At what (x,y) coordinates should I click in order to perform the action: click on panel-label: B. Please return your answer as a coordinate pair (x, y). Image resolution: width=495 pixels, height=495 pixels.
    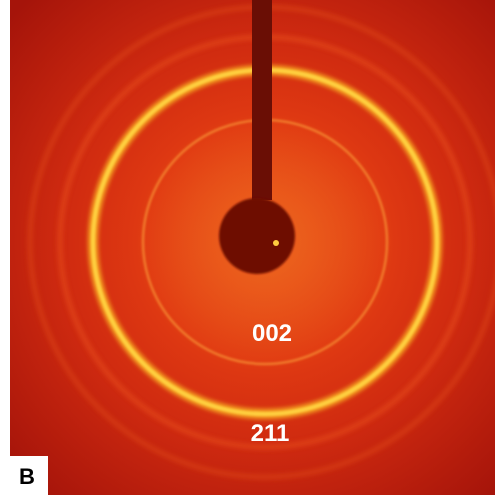
    Looking at the image, I should click on (27, 476).